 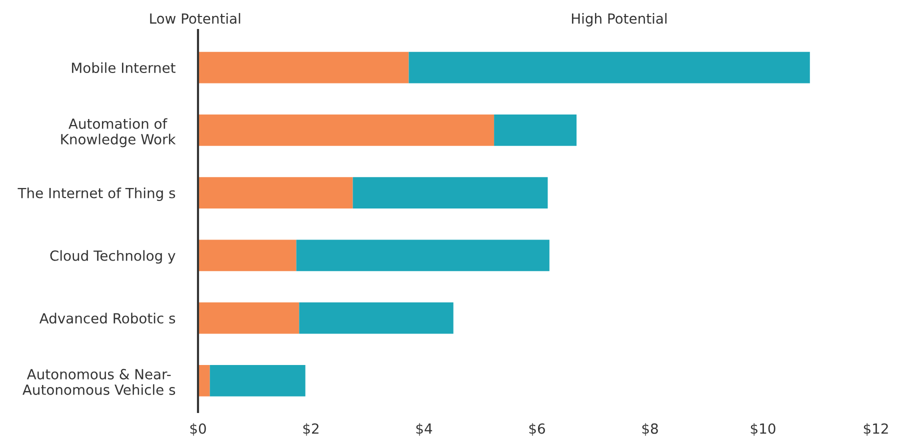 What do you see at coordinates (198, 429) in the screenshot?
I see `x-tick-label: $0` at bounding box center [198, 429].